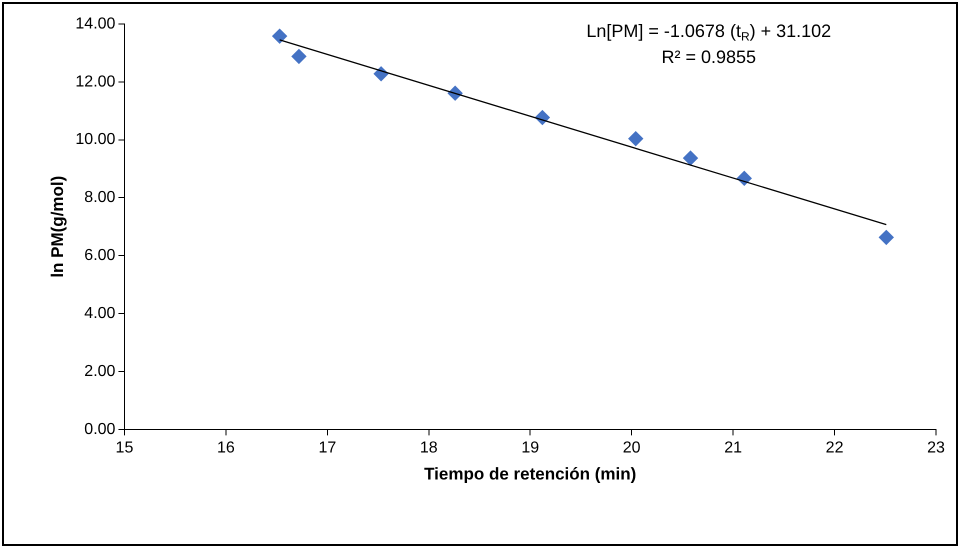 Image resolution: width=962 pixels, height=548 pixels. What do you see at coordinates (835, 447) in the screenshot?
I see `x-tick-label: 22` at bounding box center [835, 447].